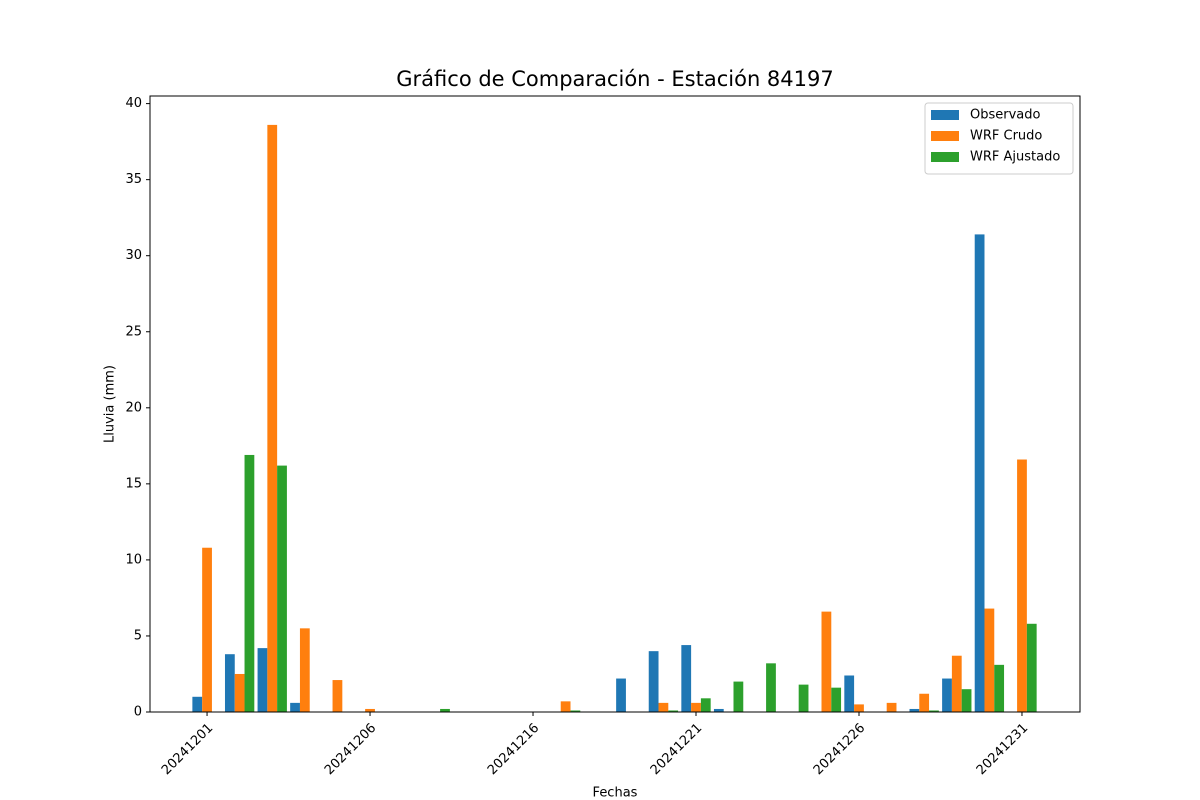  I want to click on y-tick-label: 35, so click(133, 179).